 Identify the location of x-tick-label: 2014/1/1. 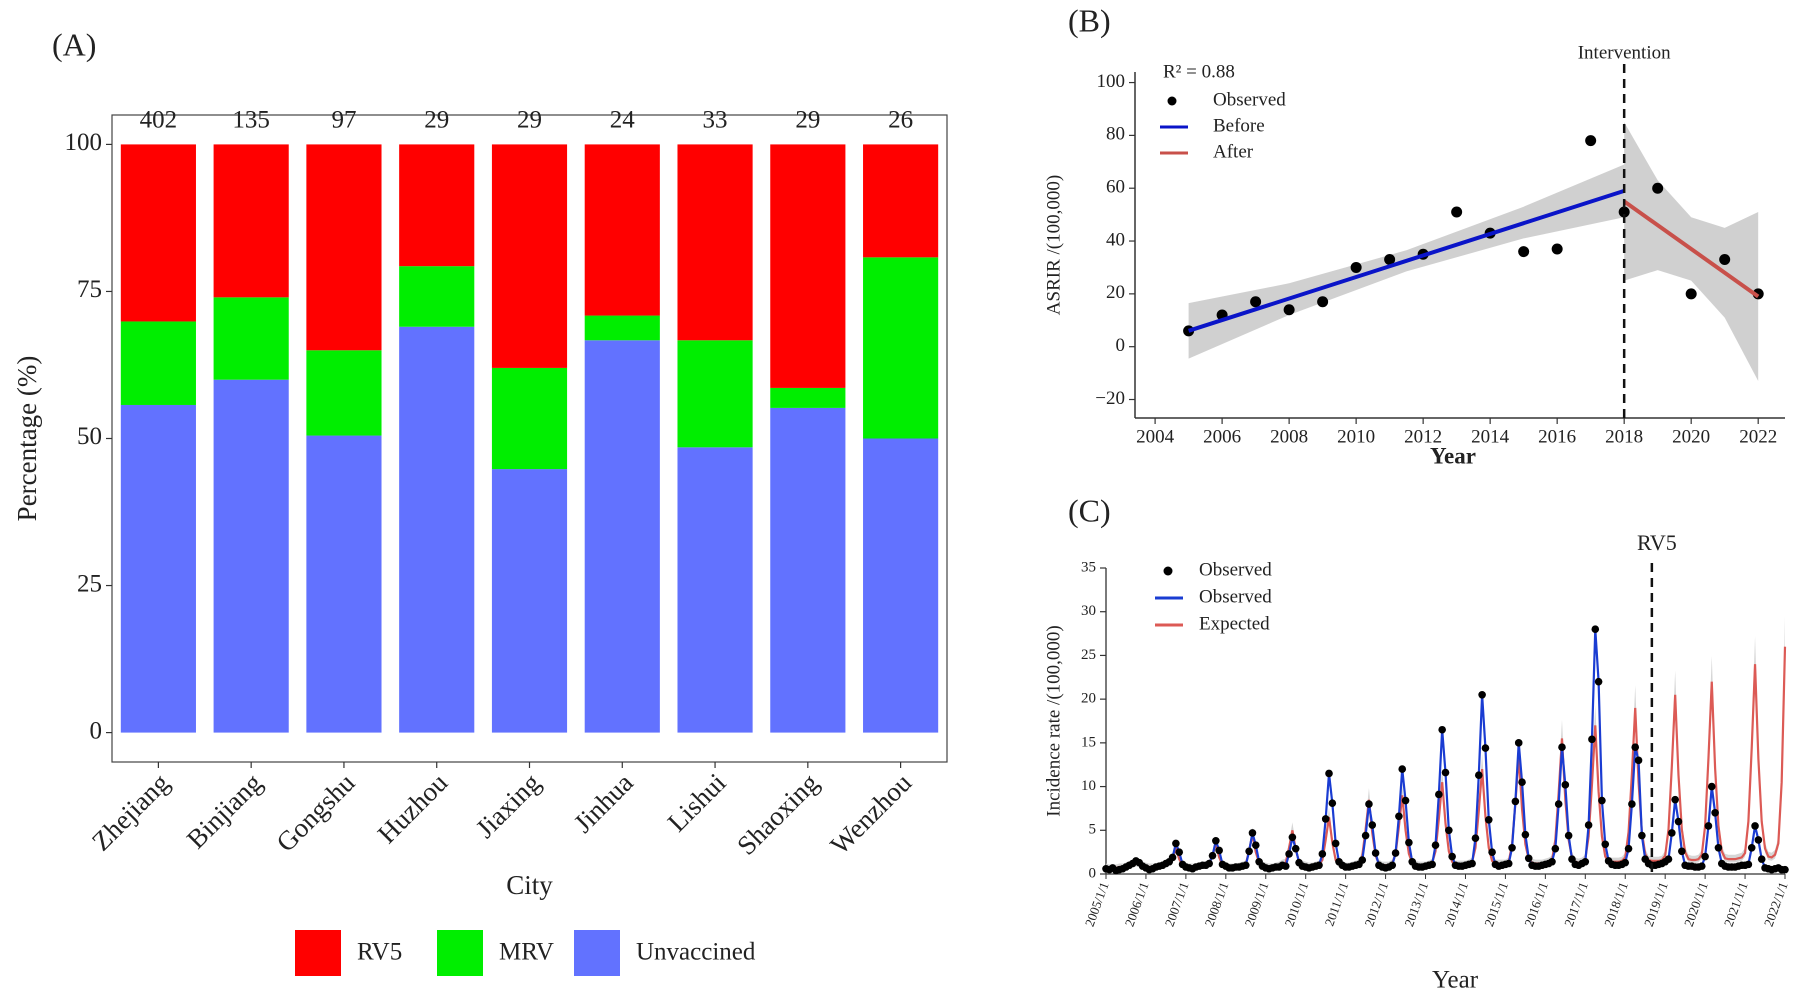
(1456, 904).